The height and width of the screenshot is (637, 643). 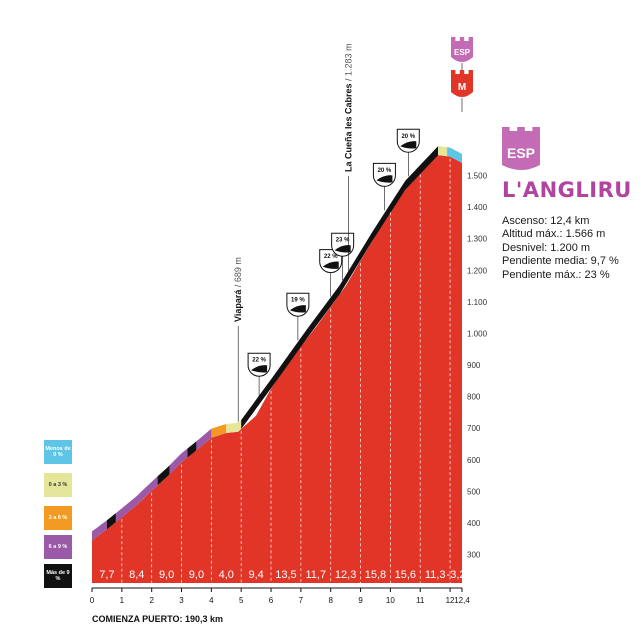 I want to click on esp-small-badge-label: ESP, so click(x=462, y=52).